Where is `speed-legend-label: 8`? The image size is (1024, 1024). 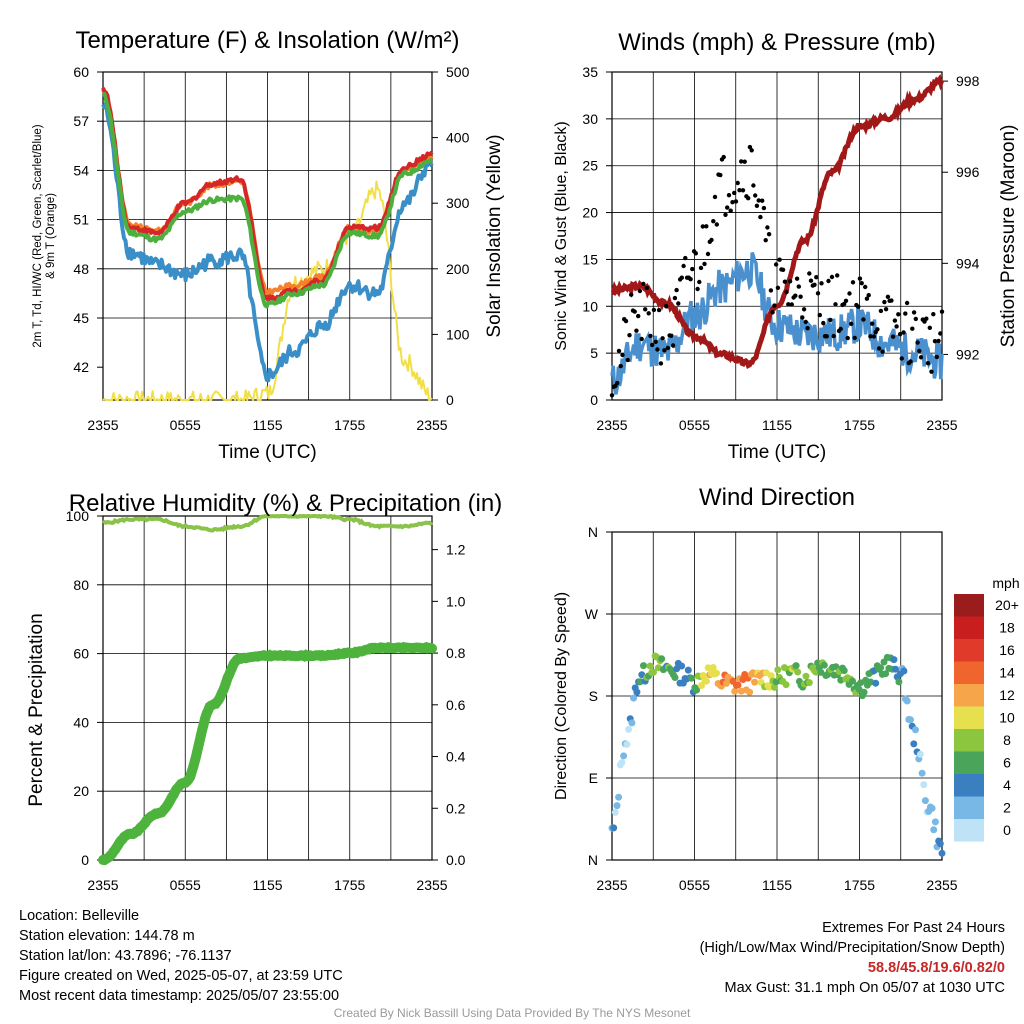 speed-legend-label: 8 is located at coordinates (1007, 740).